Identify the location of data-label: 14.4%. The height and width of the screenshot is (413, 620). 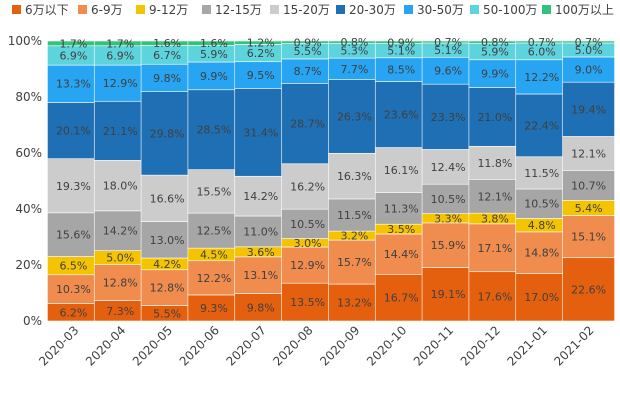
(401, 254).